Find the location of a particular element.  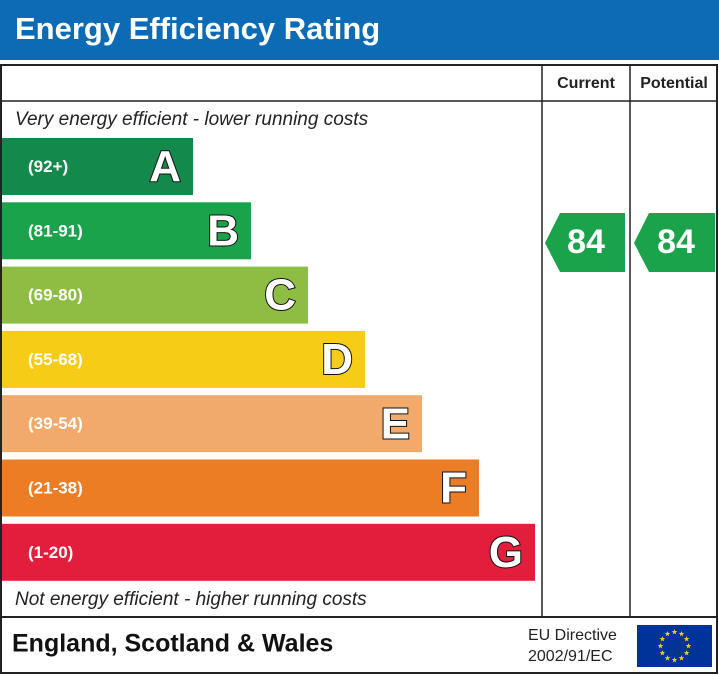

band-range: (39-54) is located at coordinates (55, 423).